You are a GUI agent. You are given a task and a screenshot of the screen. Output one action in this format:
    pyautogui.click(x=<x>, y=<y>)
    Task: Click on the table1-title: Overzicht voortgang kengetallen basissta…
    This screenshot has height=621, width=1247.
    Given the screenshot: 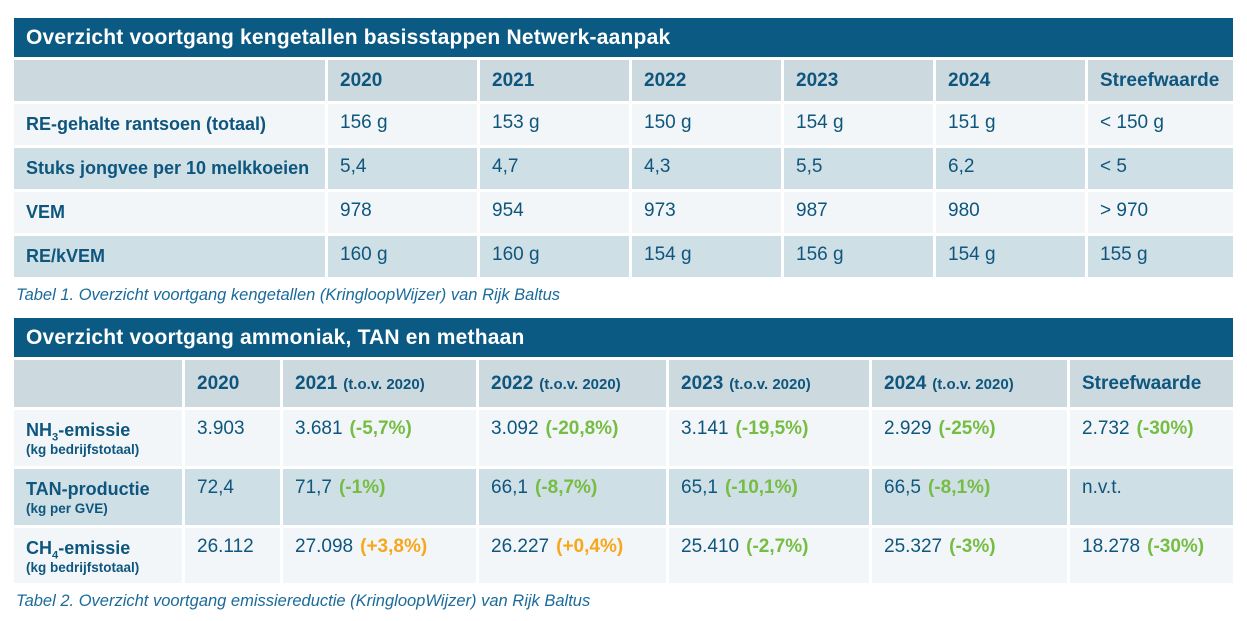 What is the action you would take?
    pyautogui.click(x=348, y=37)
    